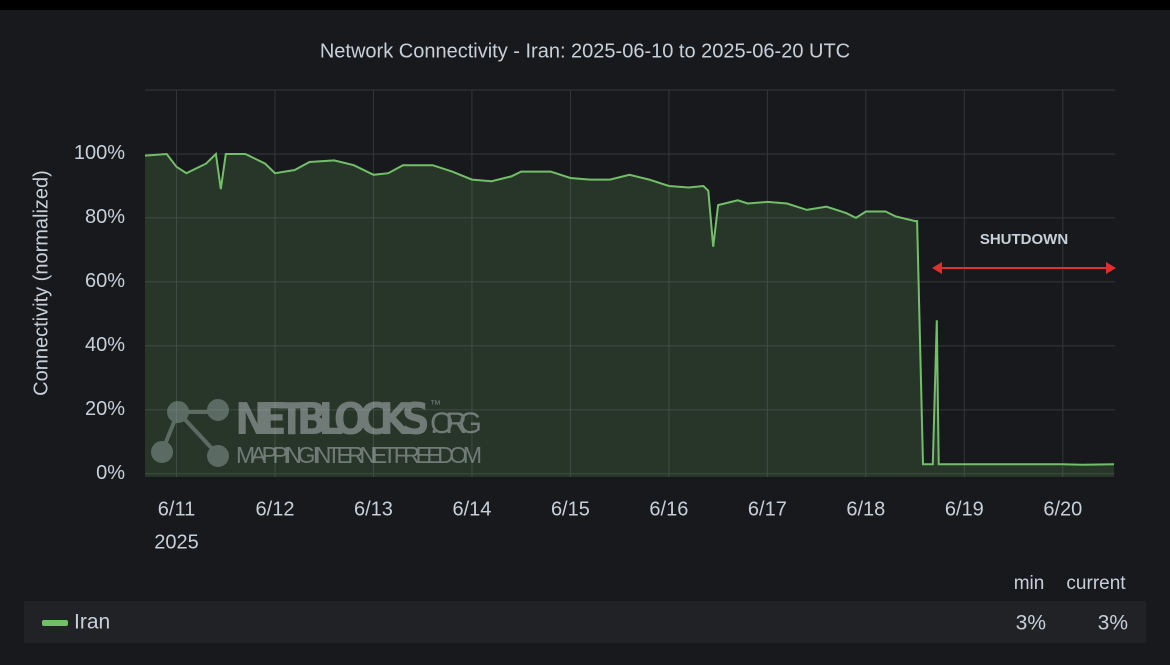 The width and height of the screenshot is (1170, 665). Describe the element at coordinates (105, 281) in the screenshot. I see `y-tick-label: 60%` at that location.